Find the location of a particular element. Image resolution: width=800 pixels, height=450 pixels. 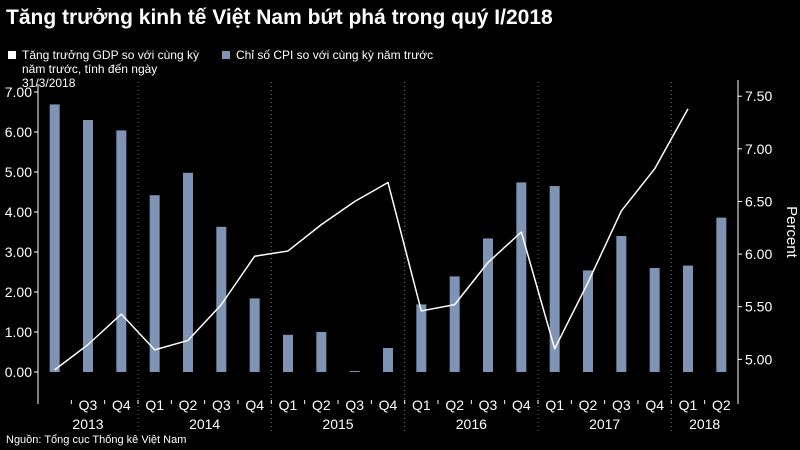

y-left-tick-label: 5.00 is located at coordinates (18, 172).